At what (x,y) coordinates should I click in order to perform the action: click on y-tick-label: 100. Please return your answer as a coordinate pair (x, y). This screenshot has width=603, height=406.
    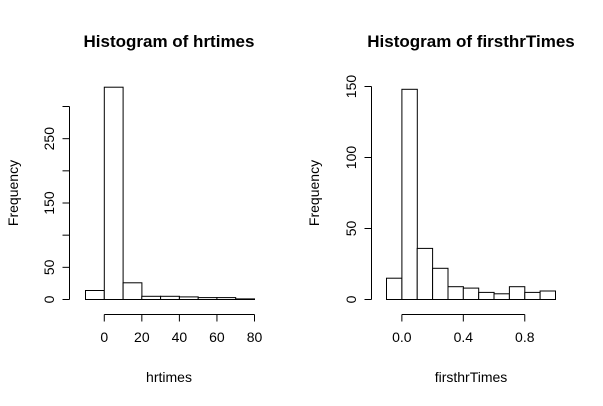
    Looking at the image, I should click on (351, 158).